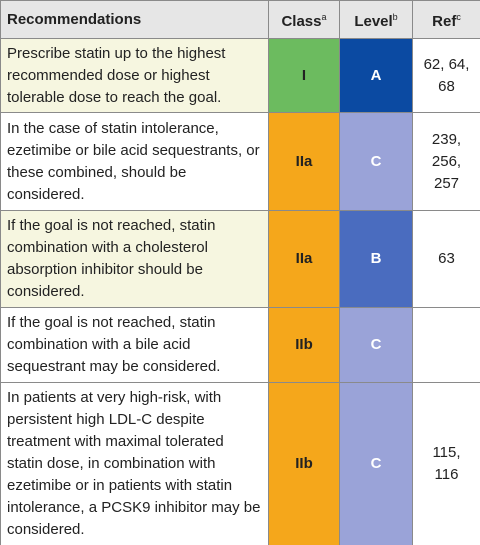 The image size is (480, 545). I want to click on header-row: Recommendations Classa Levelb Refc, so click(240, 19).